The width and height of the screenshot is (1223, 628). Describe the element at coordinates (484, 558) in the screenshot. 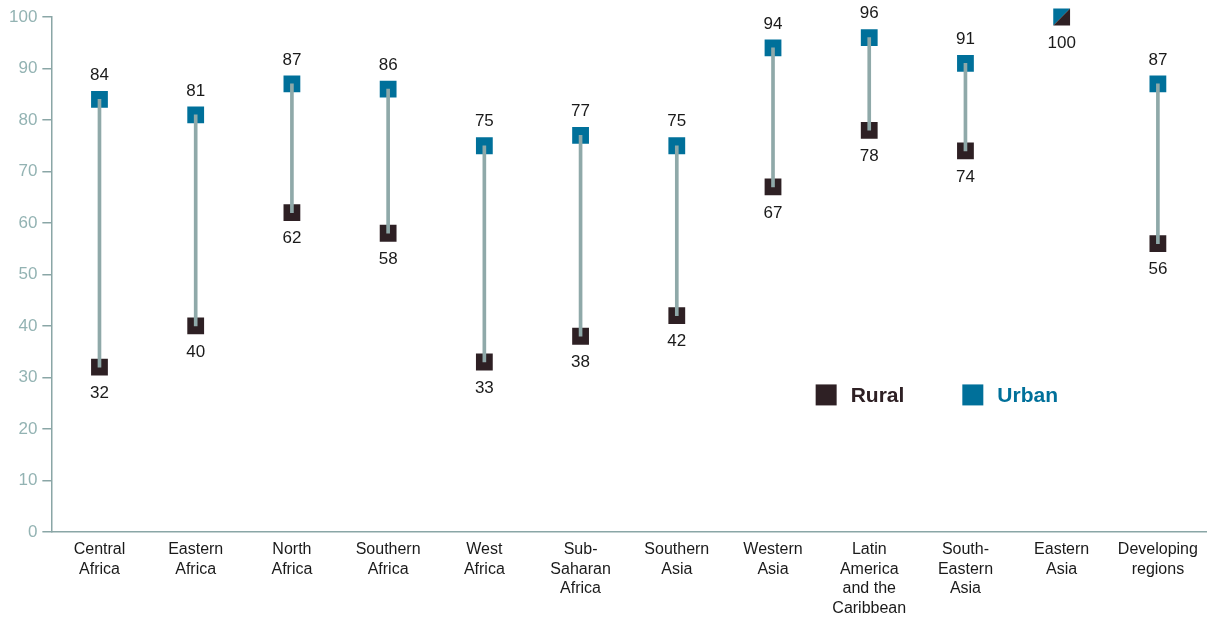

I see `x-tick-label: West Africa` at that location.